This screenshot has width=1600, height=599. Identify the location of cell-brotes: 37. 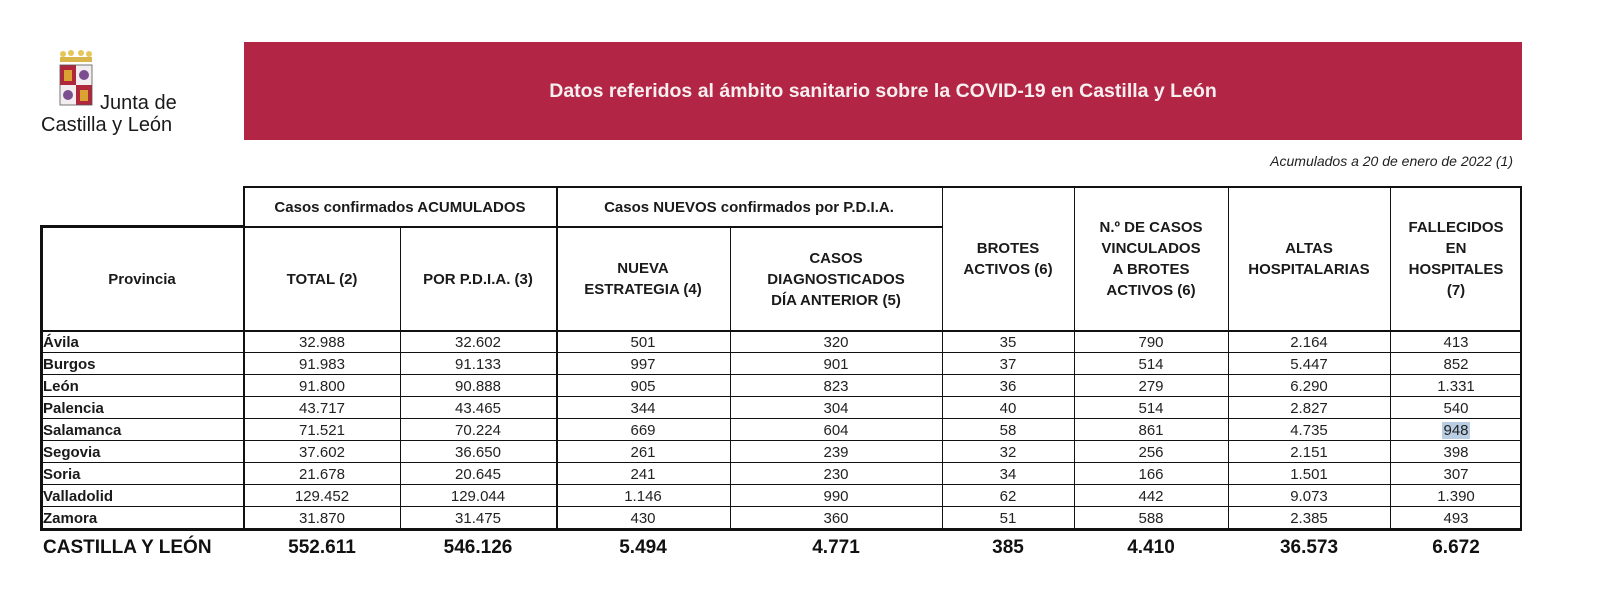
(1008, 364).